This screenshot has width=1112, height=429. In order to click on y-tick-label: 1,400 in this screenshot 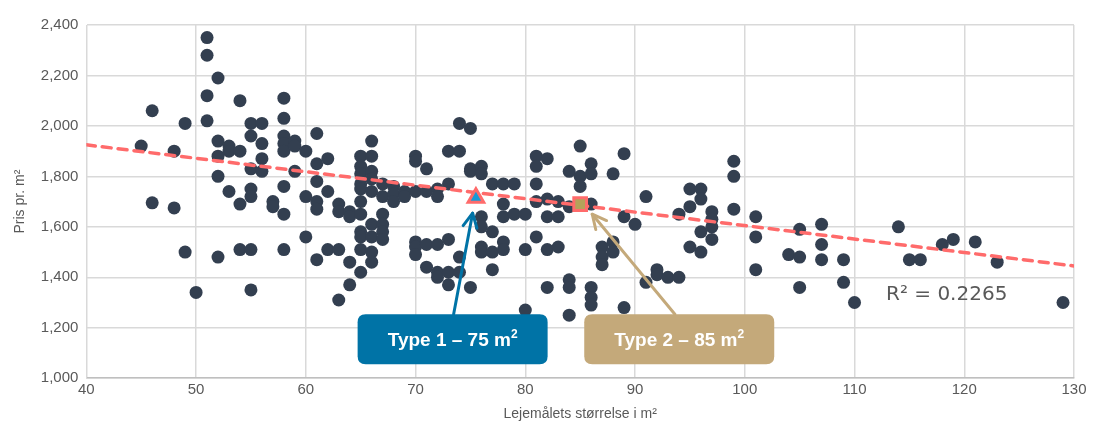, I will do `click(59, 276)`.